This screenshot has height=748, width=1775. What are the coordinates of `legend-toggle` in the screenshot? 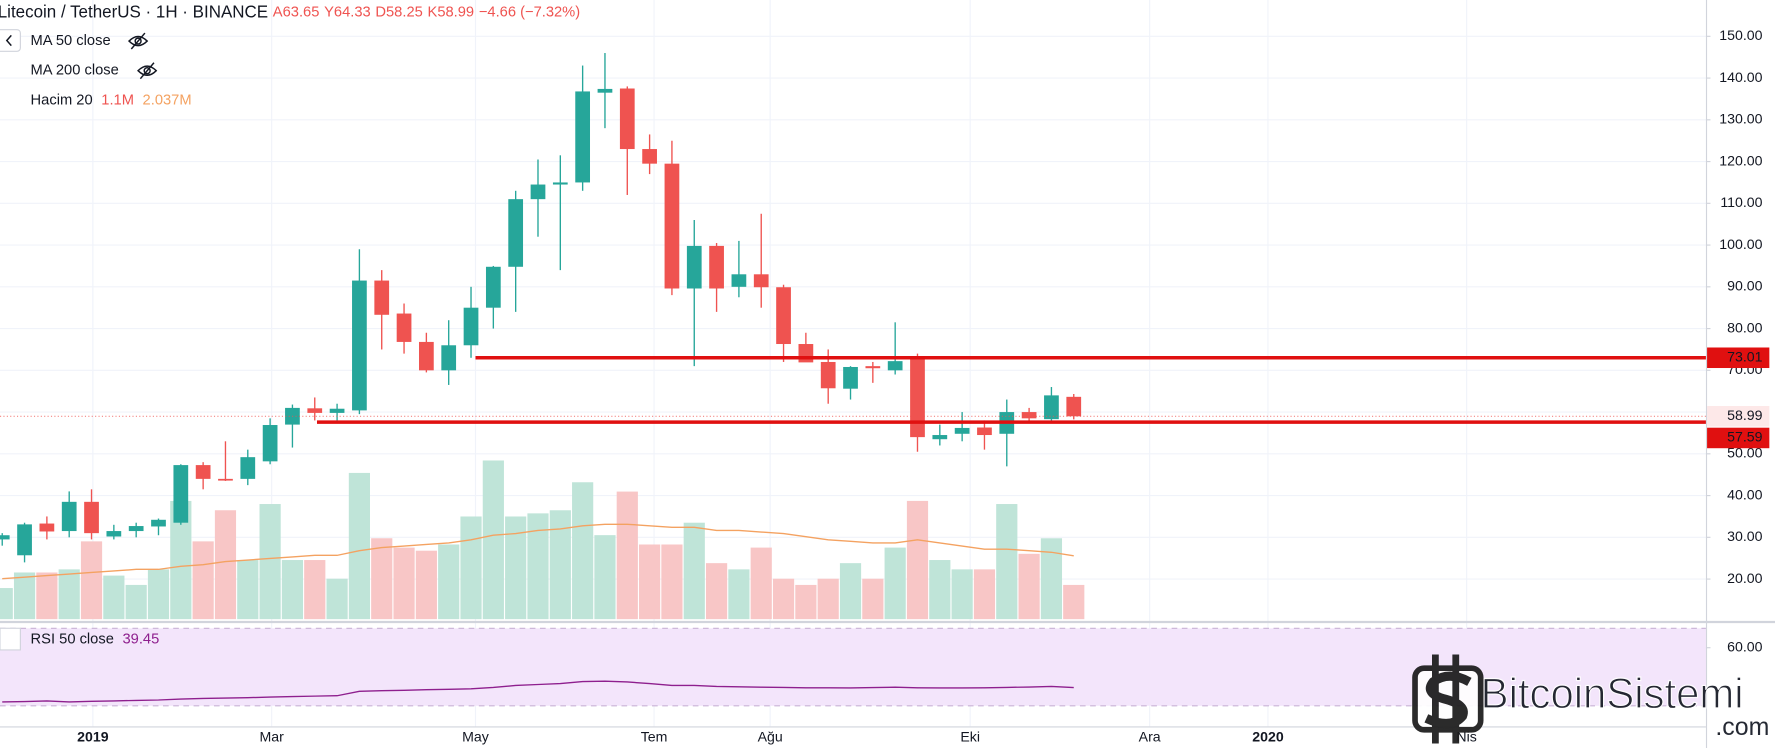 It's located at (10, 40).